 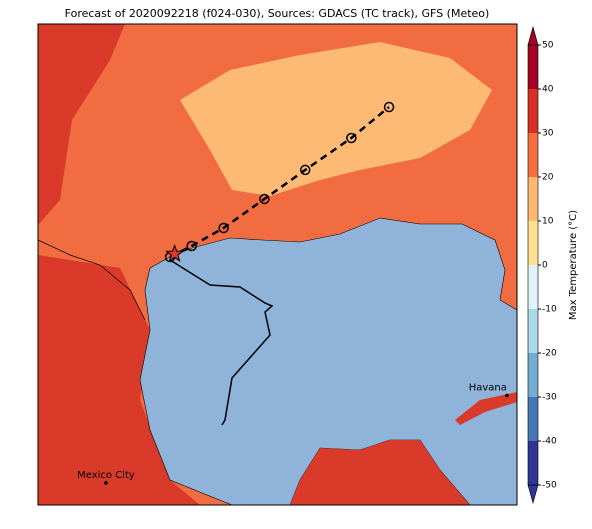 What do you see at coordinates (548, 222) in the screenshot?
I see `colorbar-tick-label: 10` at bounding box center [548, 222].